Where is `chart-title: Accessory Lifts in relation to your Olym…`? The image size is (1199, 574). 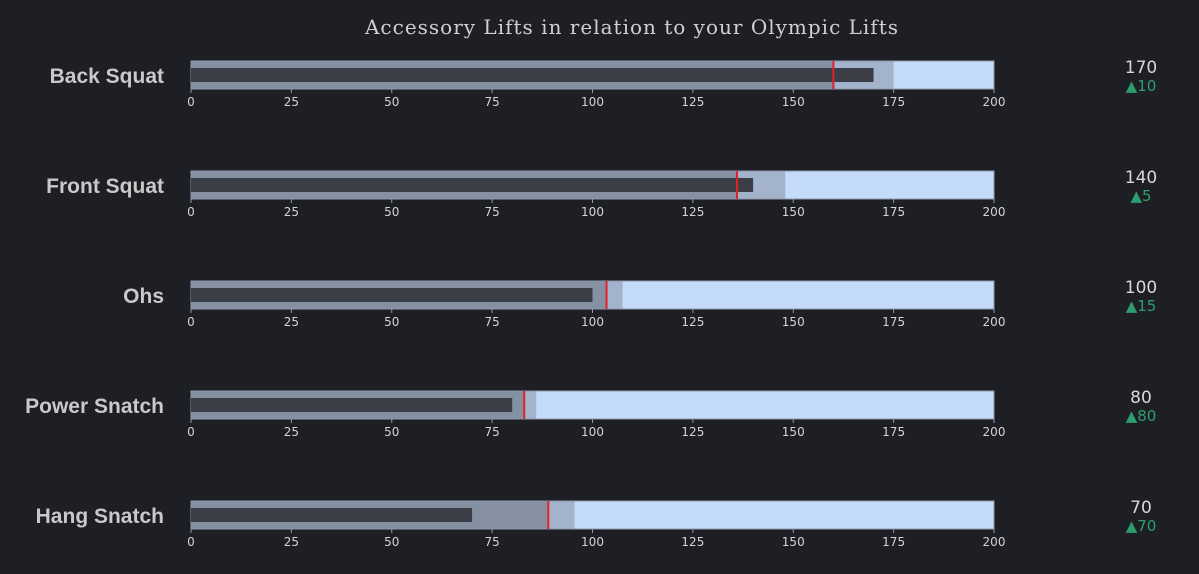
chart-title: Accessory Lifts in relation to your Olym… is located at coordinates (631, 27).